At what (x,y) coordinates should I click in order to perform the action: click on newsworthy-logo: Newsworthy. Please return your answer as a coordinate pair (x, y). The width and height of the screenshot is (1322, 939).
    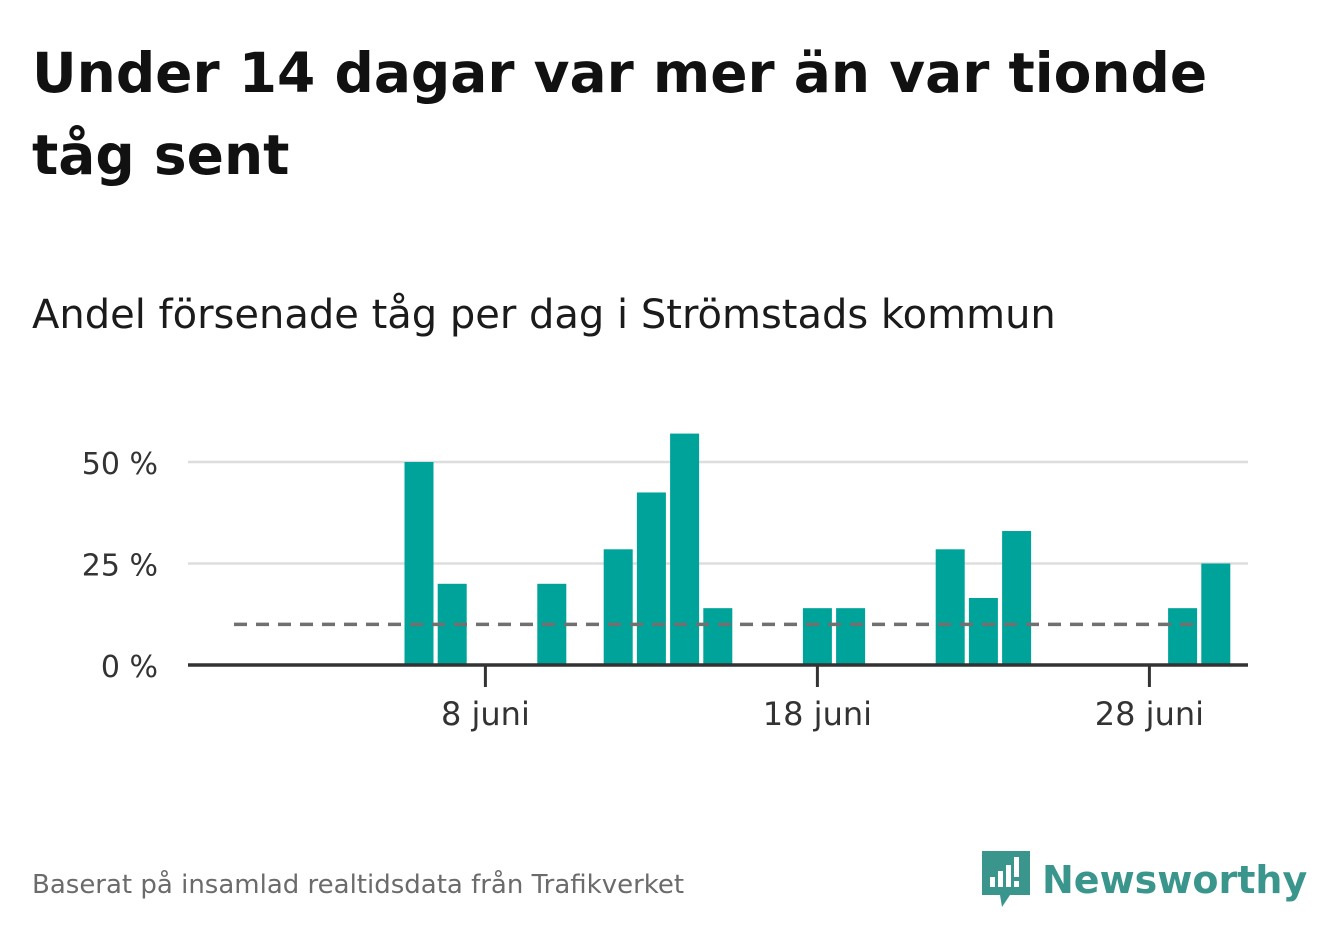
    Looking at the image, I should click on (1143, 880).